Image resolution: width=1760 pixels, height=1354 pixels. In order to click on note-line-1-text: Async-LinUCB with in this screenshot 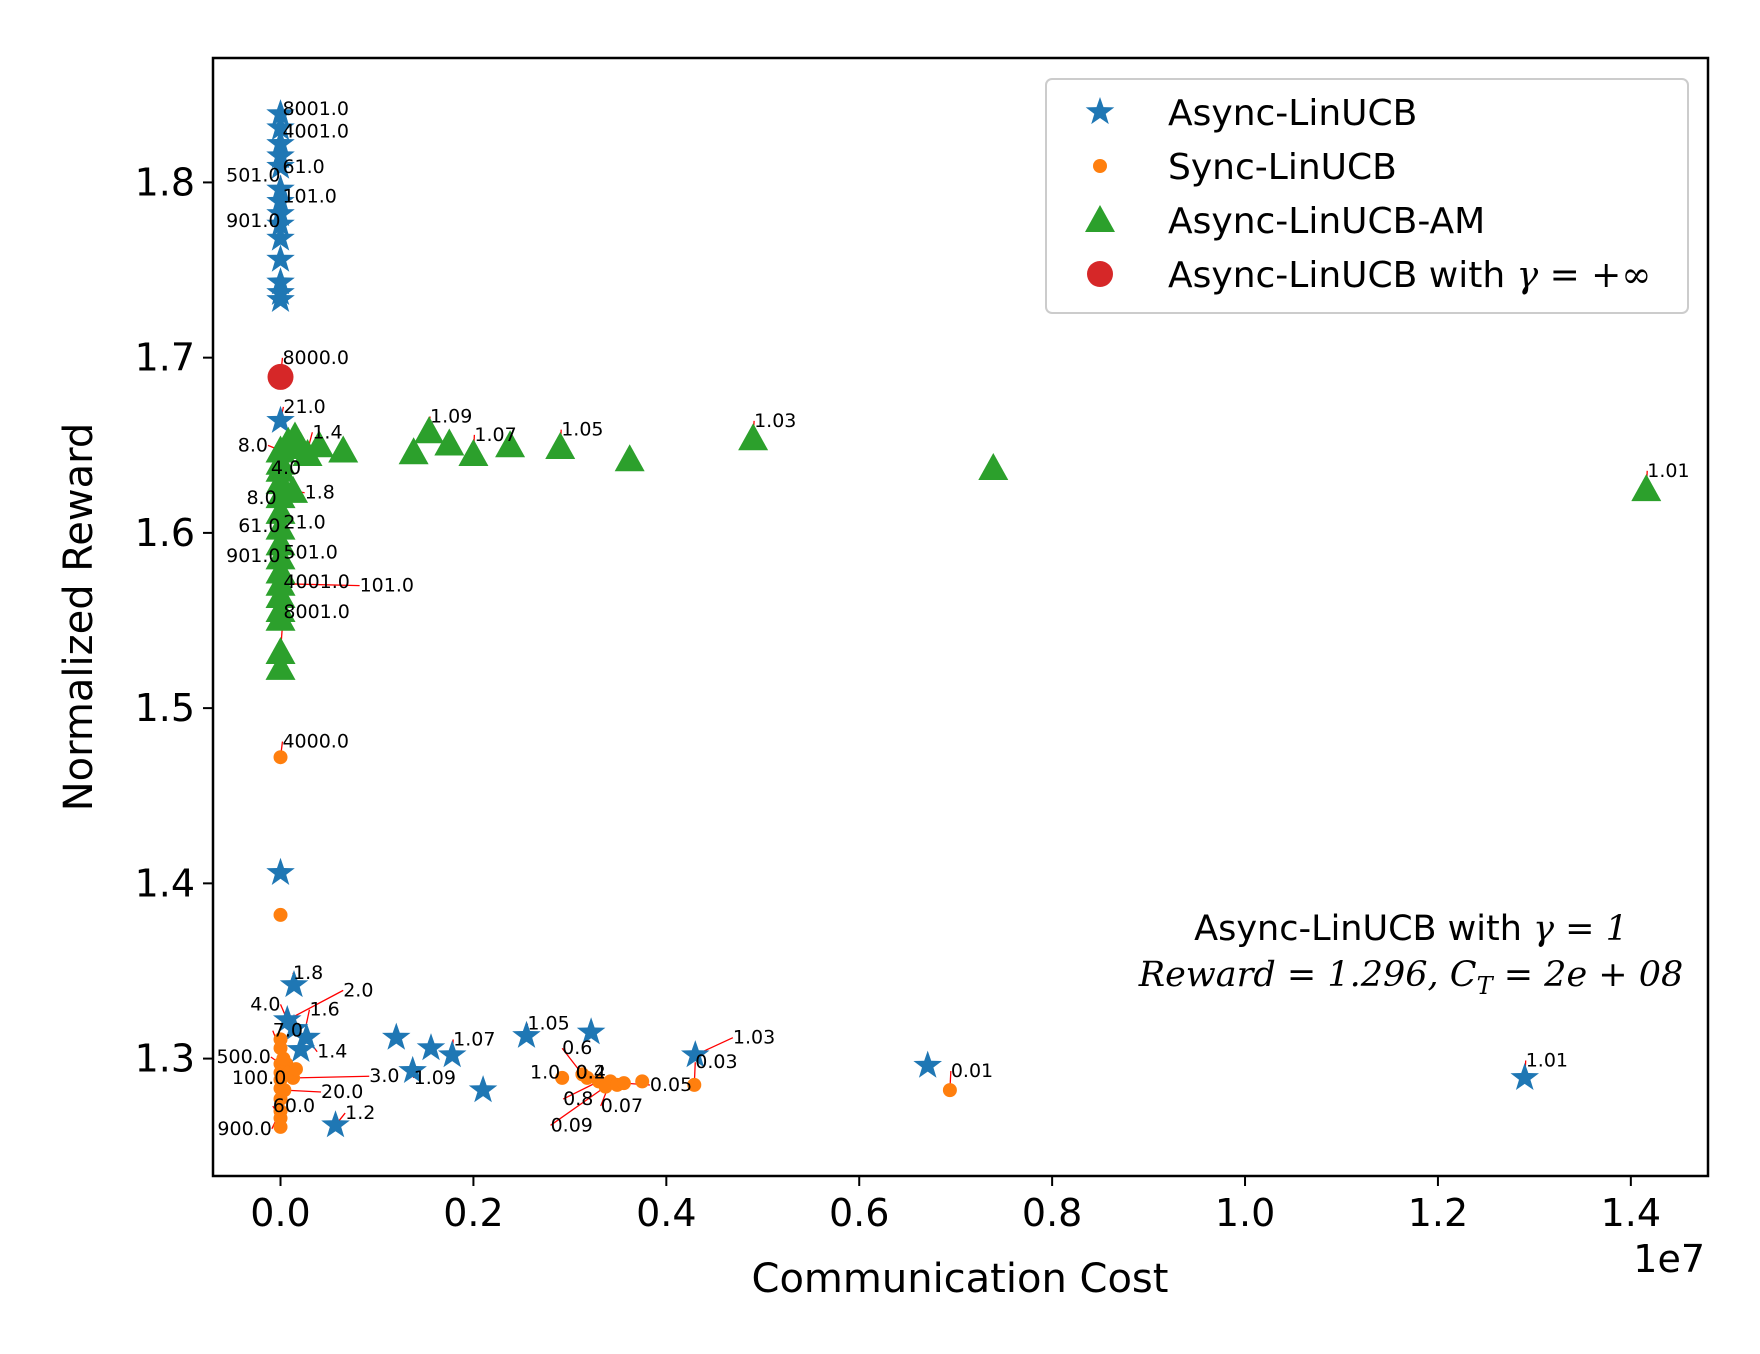, I will do `click(1363, 929)`.